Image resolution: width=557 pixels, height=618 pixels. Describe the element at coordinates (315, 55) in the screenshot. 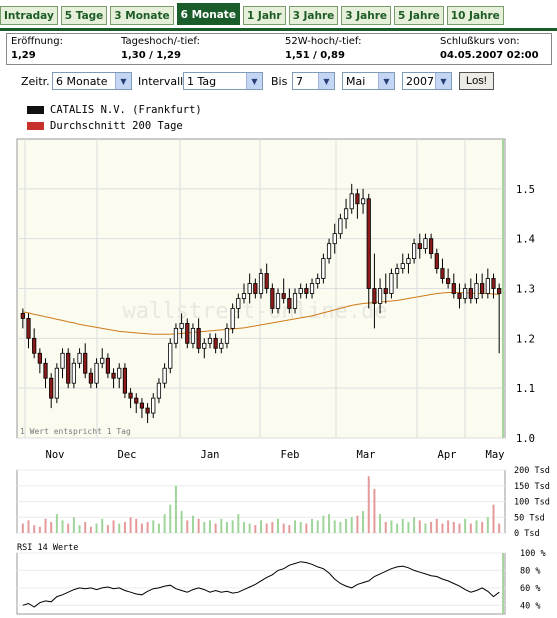

I see `week52-value: 1,51 / 0,89` at that location.